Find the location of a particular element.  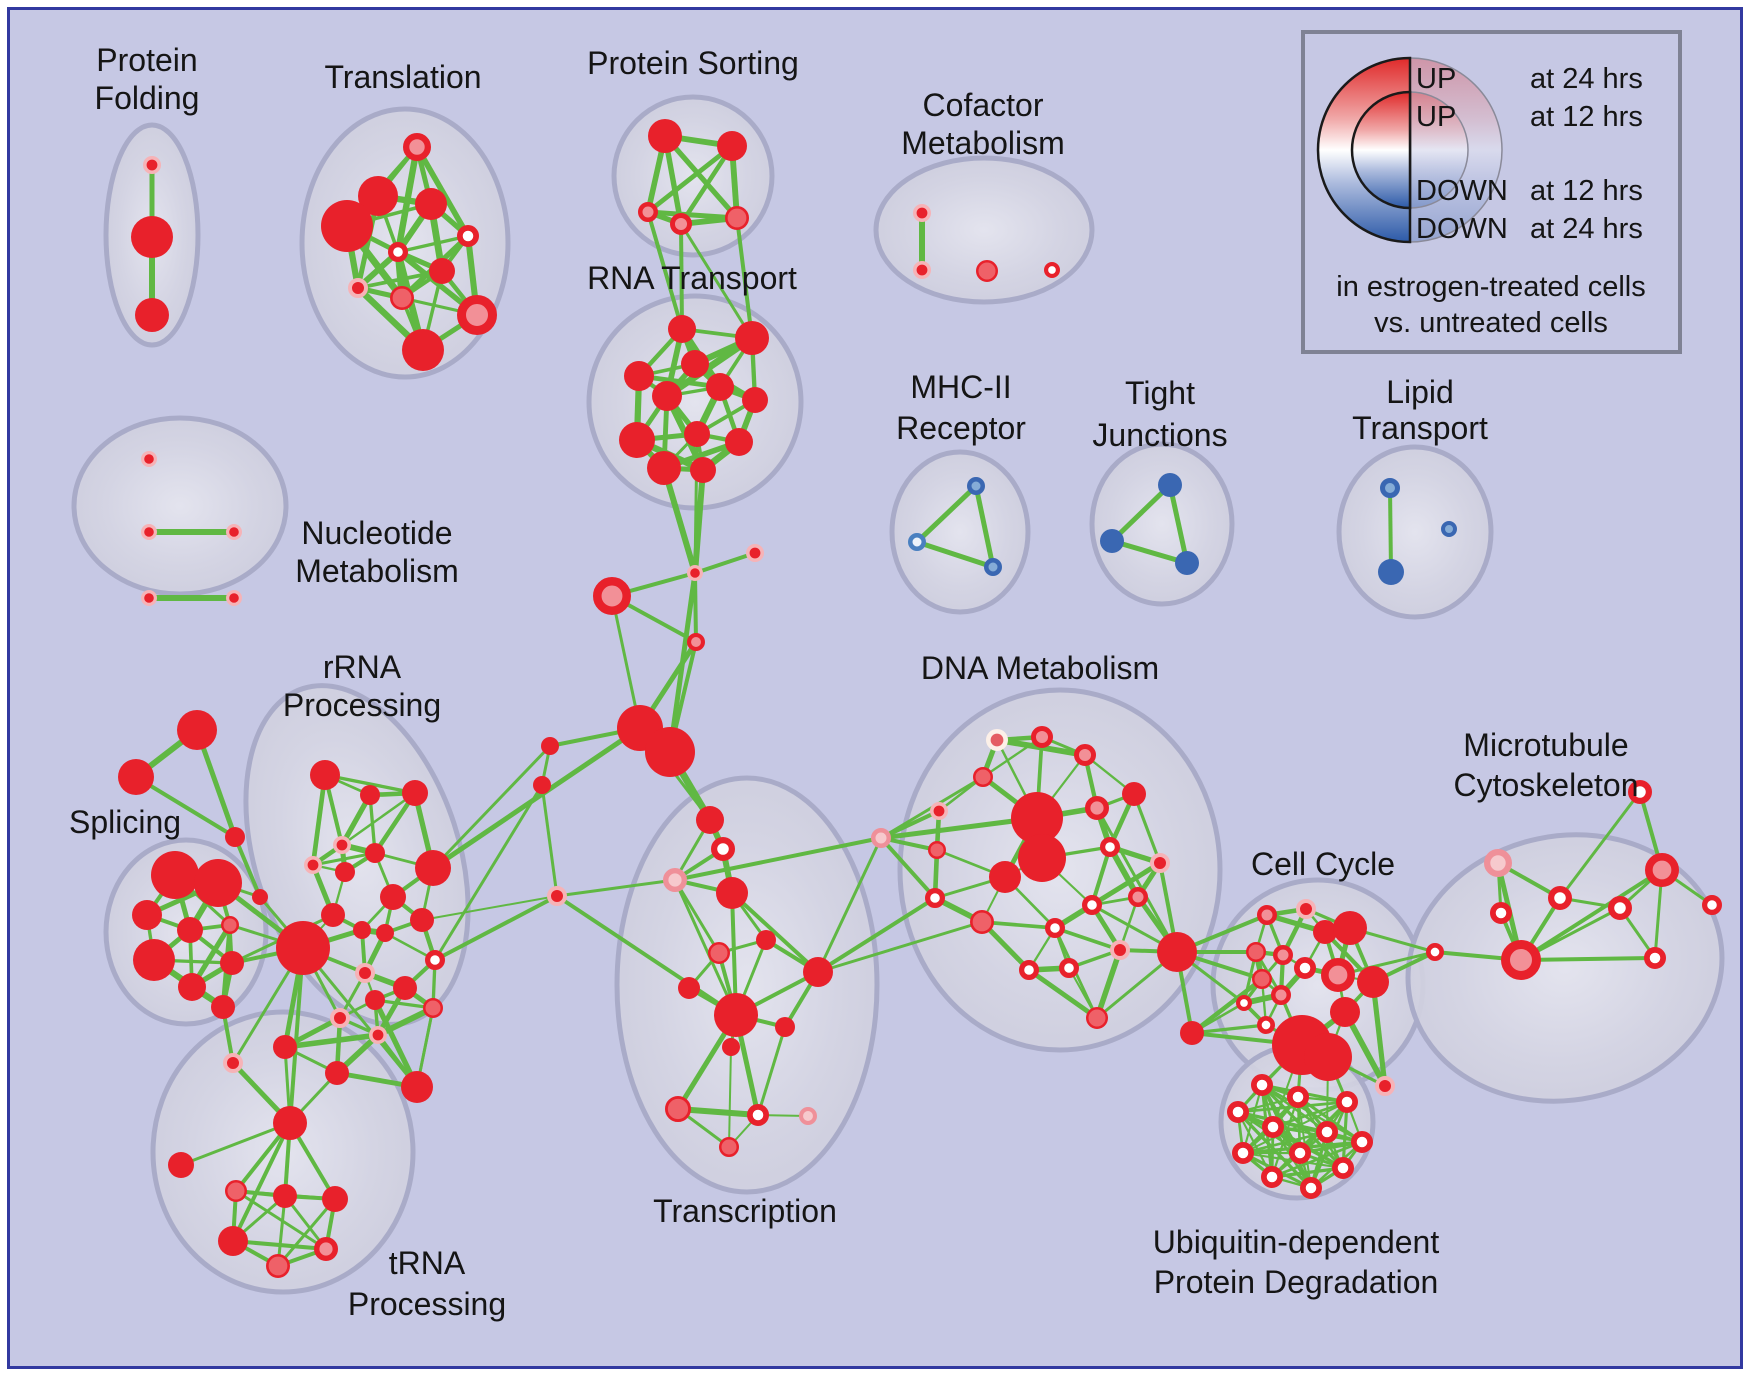

cluster-label-cofactor-metabolism-line2: Metabolism is located at coordinates (983, 143).